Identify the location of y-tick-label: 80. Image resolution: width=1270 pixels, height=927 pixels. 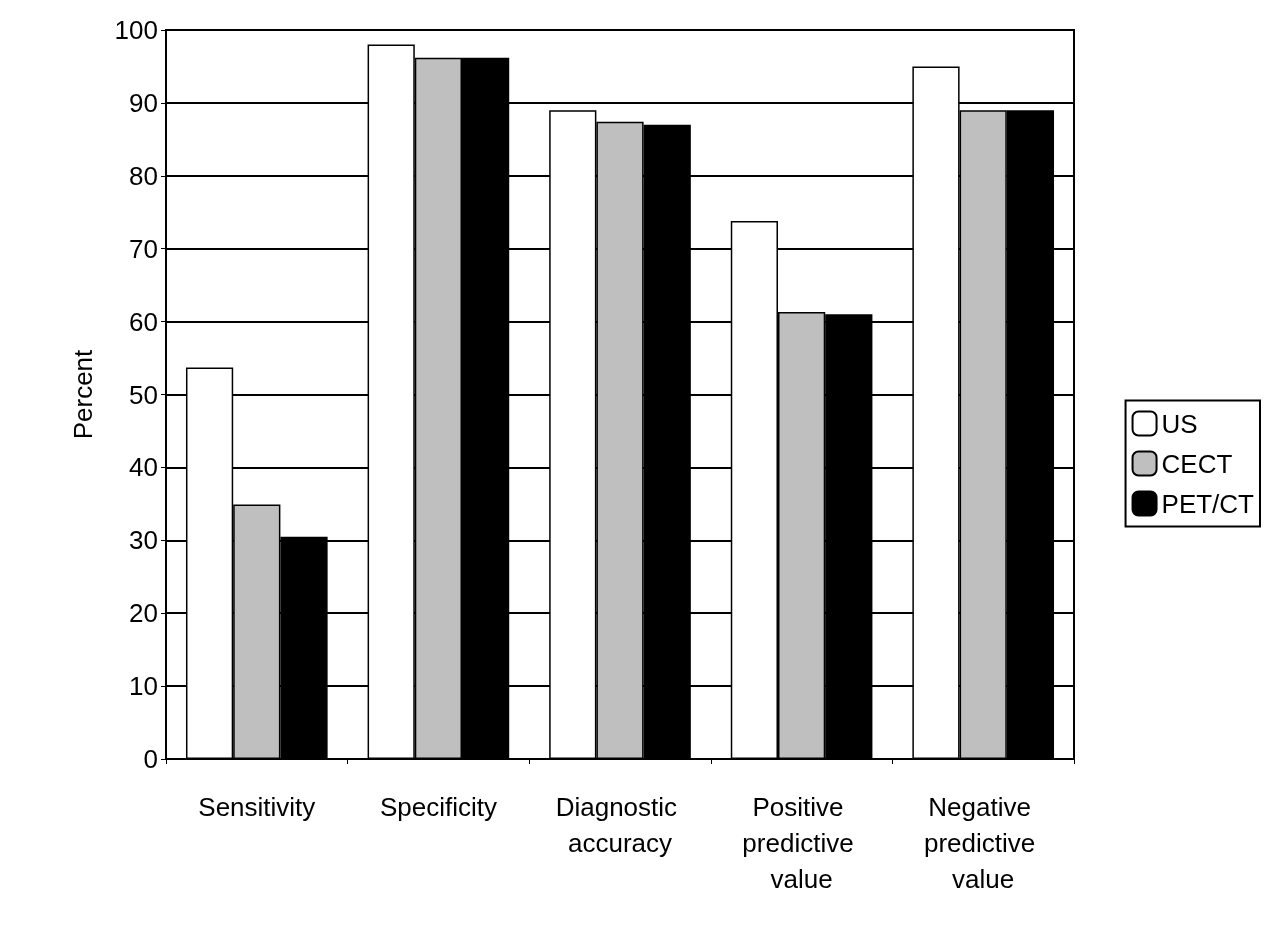
(143, 175).